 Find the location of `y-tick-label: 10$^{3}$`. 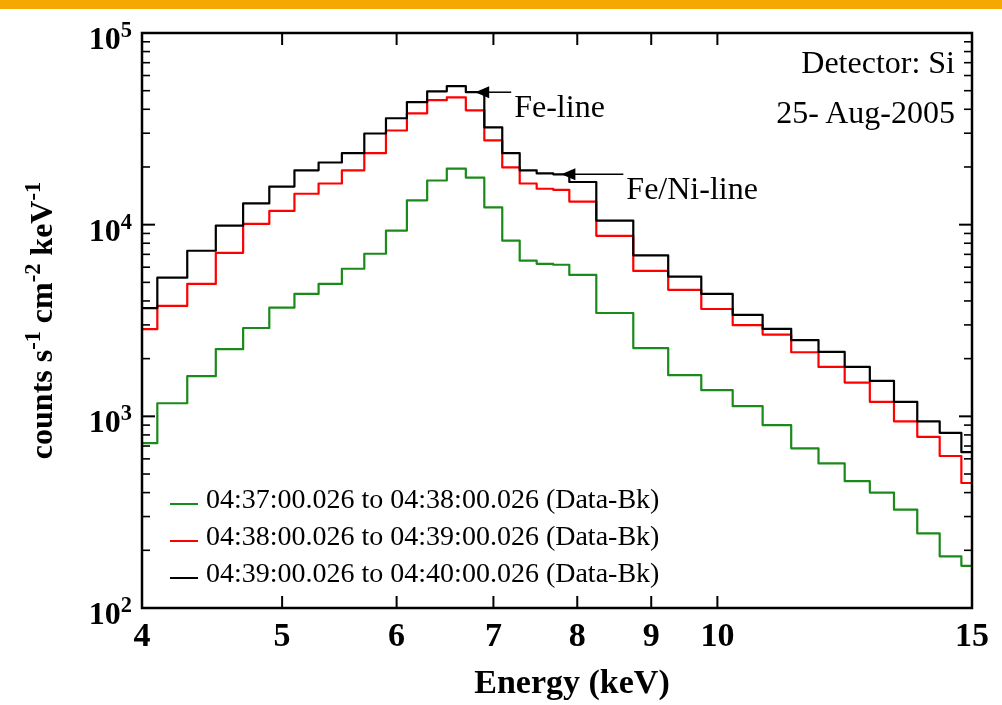

y-tick-label: 10$^{3}$ is located at coordinates (110, 419).